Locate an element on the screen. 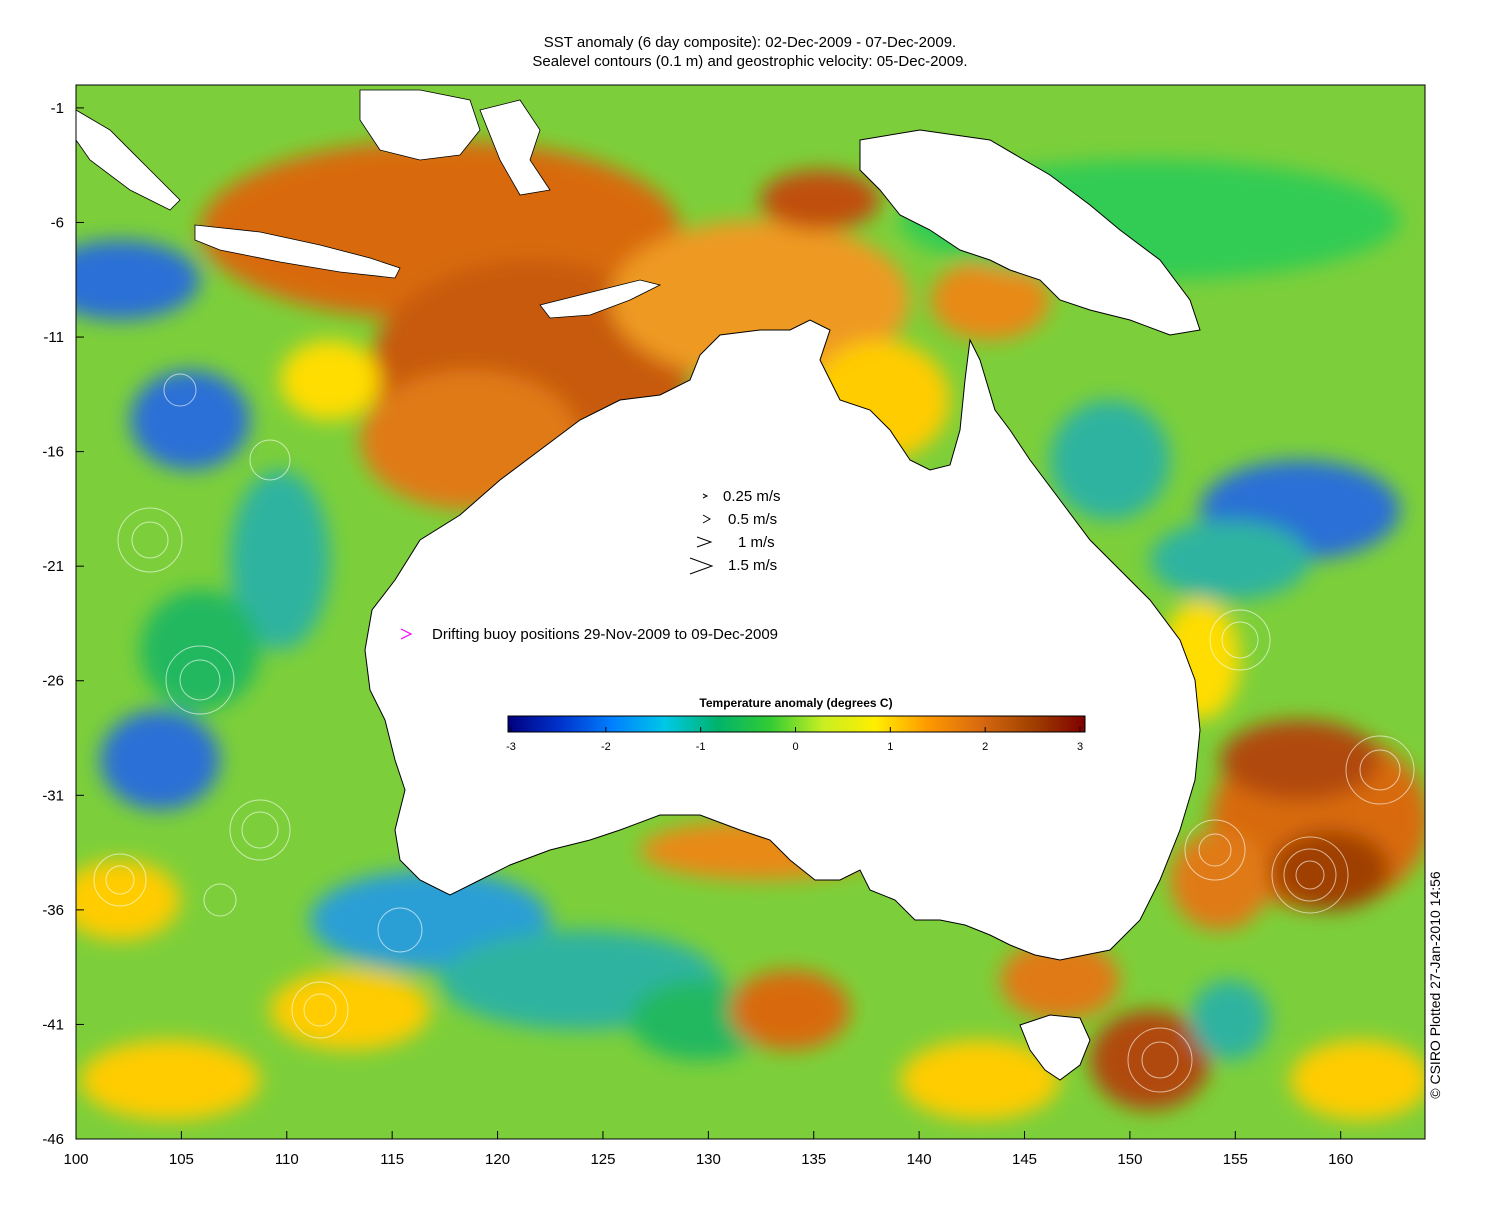  lon-tick-label: 115 is located at coordinates (392, 1159).